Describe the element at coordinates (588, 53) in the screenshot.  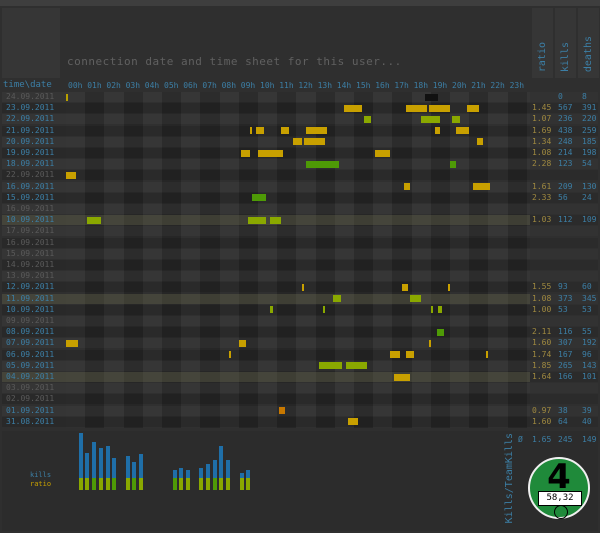
I see `deaths-column-label: deaths` at that location.